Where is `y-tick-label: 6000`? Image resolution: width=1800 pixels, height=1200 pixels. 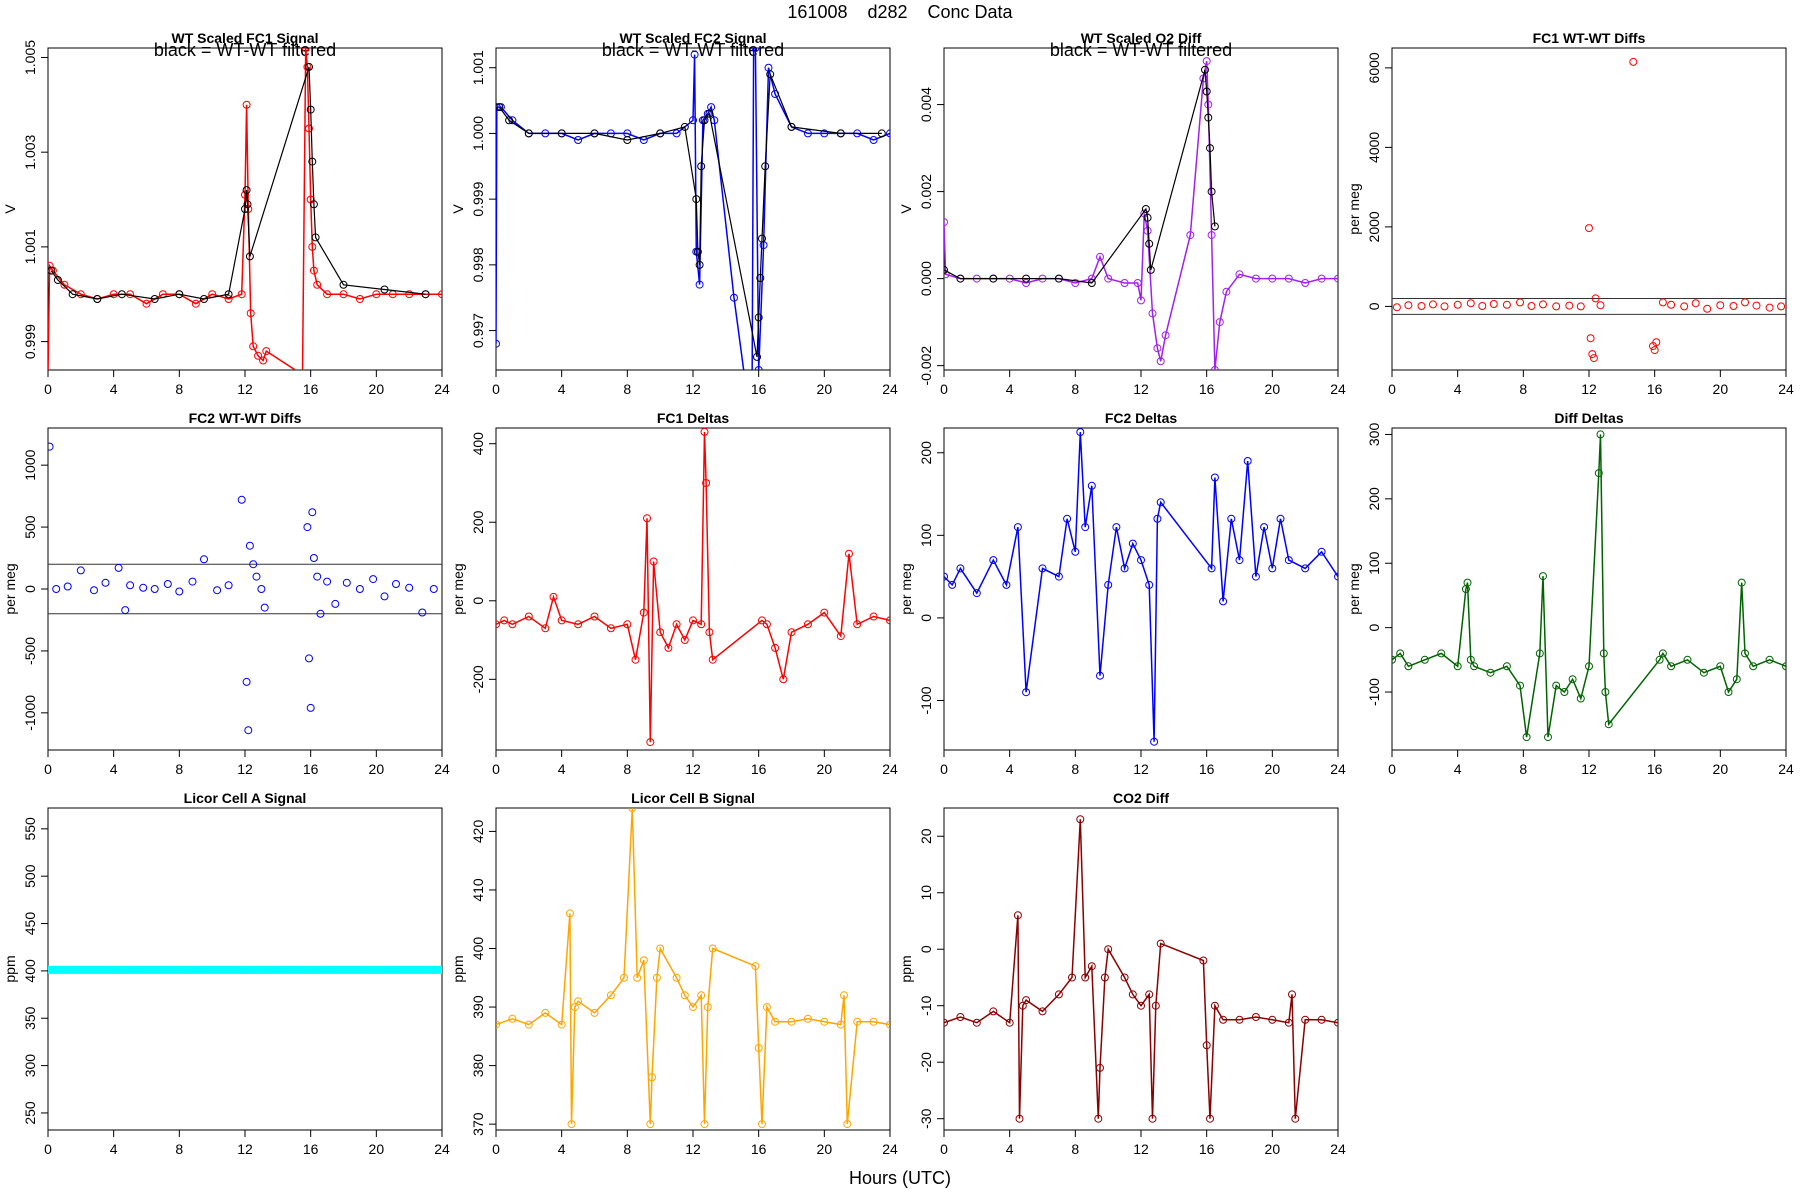
y-tick-label: 6000 is located at coordinates (1374, 67).